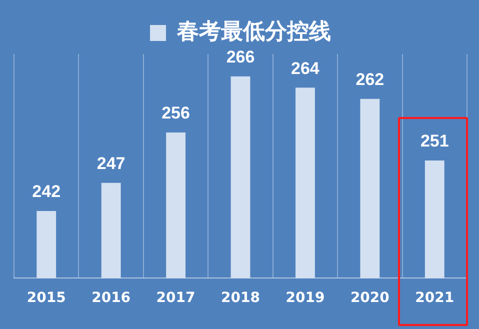 The image size is (479, 329). What do you see at coordinates (434, 298) in the screenshot?
I see `x-tick-label: 2021` at bounding box center [434, 298].